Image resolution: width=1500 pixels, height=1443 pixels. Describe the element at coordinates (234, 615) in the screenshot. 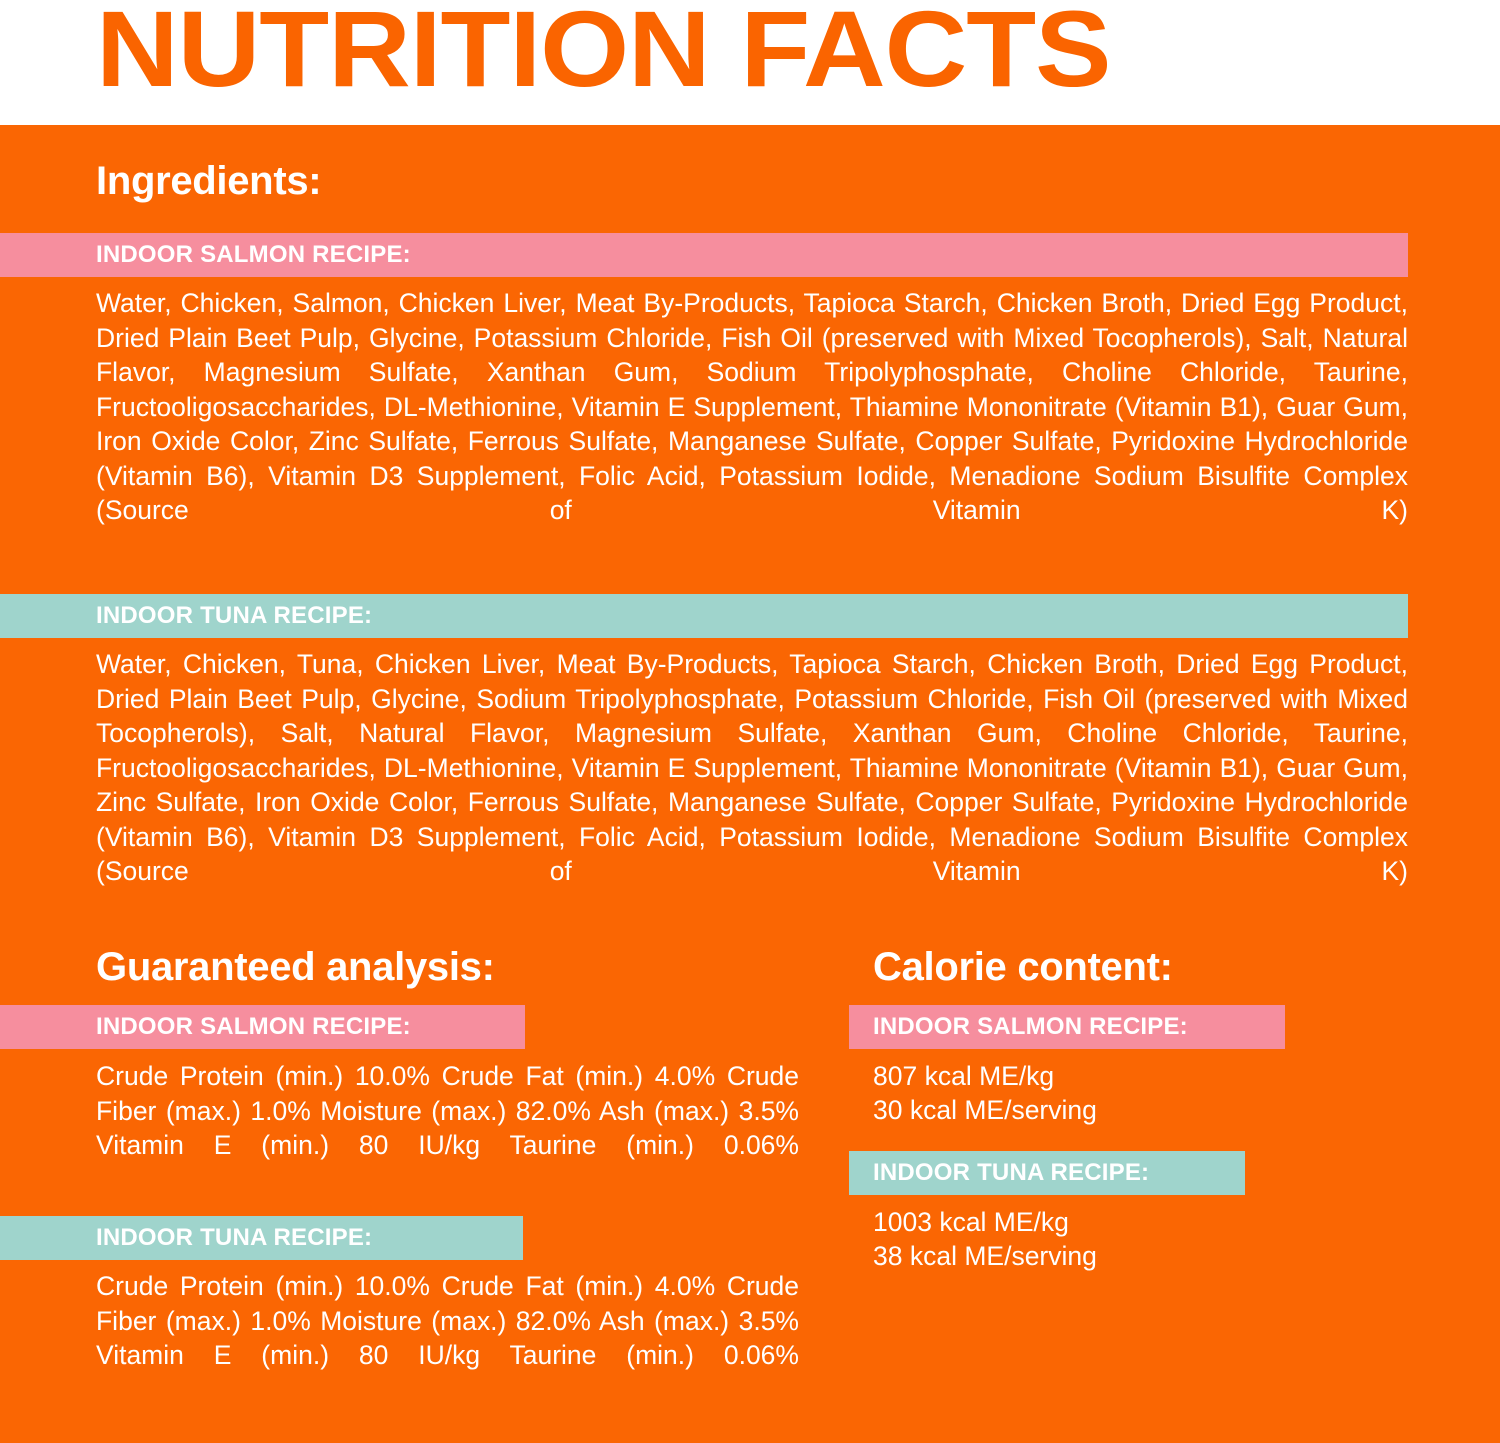

I see `ingredients-tuna-band-label: INDOOR TUNA RECIPE:` at that location.